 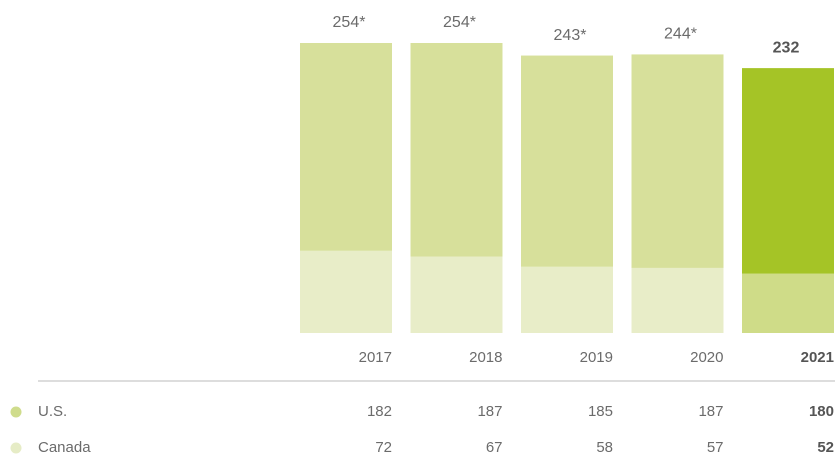 What do you see at coordinates (715, 447) in the screenshot?
I see `table-value: 57` at bounding box center [715, 447].